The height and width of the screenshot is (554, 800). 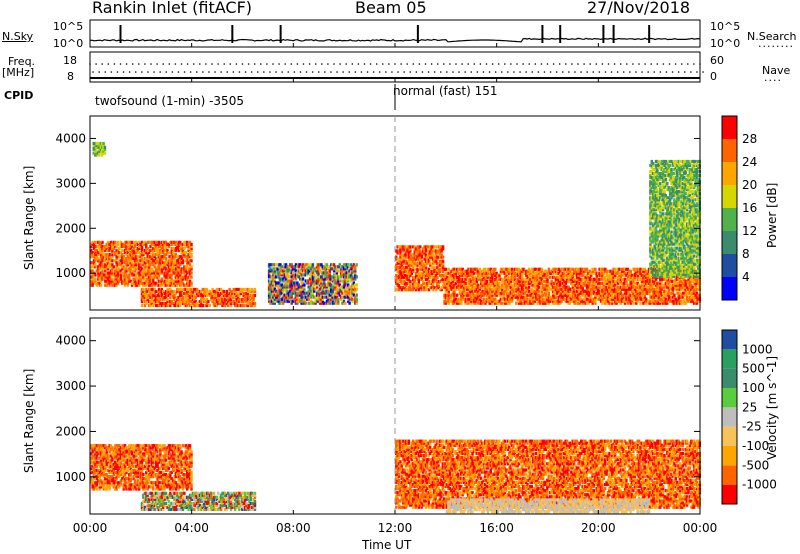 What do you see at coordinates (749, 185) in the screenshot?
I see `power-colorbar-tick-label: 20` at bounding box center [749, 185].